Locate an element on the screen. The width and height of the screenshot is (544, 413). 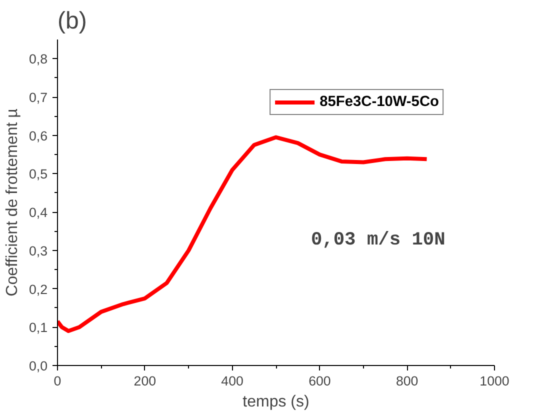
legend-label: 85Fe3C-10W-5Co is located at coordinates (379, 102).